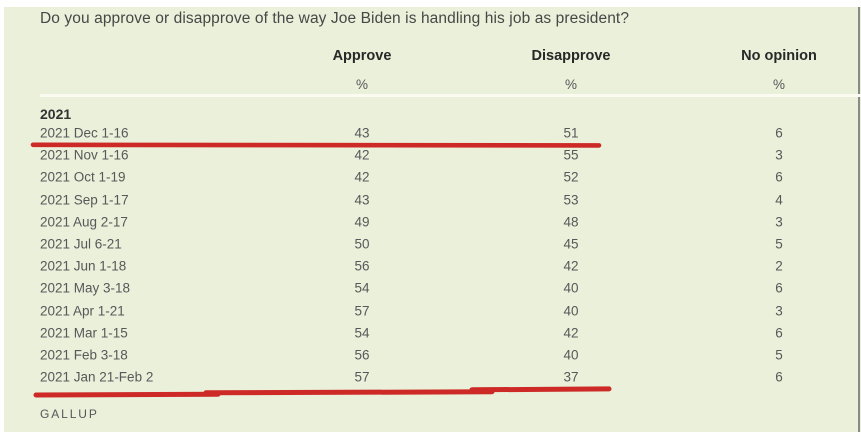 This screenshot has width=861, height=432. What do you see at coordinates (56, 114) in the screenshot?
I see `year-group-label: 2021` at bounding box center [56, 114].